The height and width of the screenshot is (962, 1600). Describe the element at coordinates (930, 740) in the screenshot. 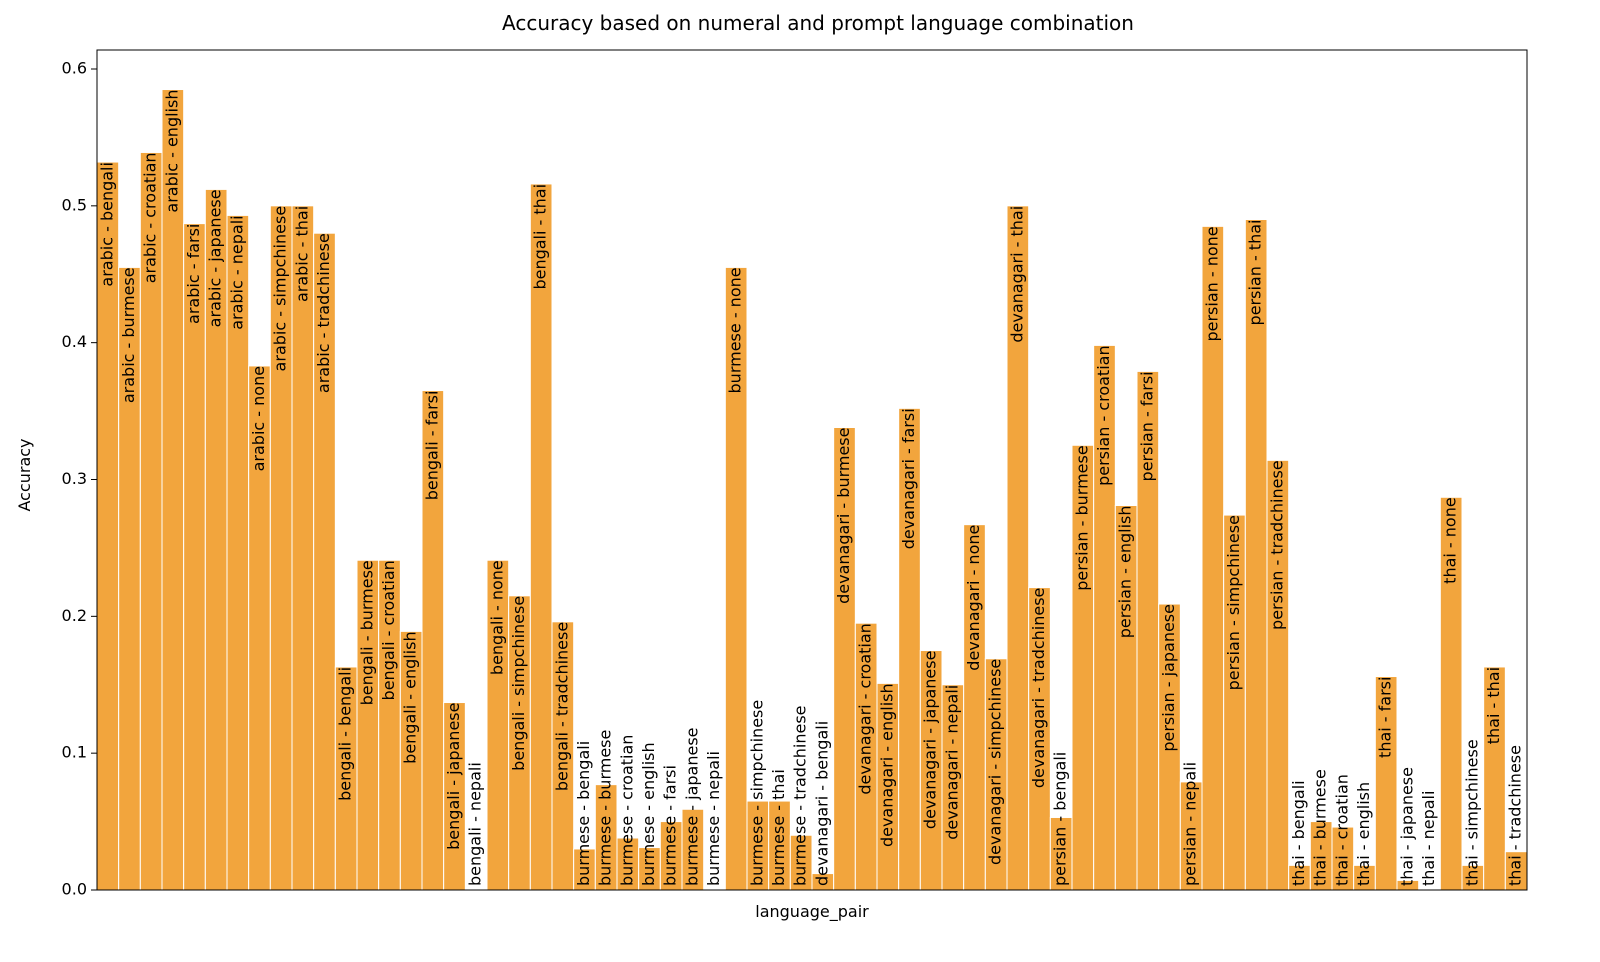

I see `bar-label: devanagari - japanese` at that location.